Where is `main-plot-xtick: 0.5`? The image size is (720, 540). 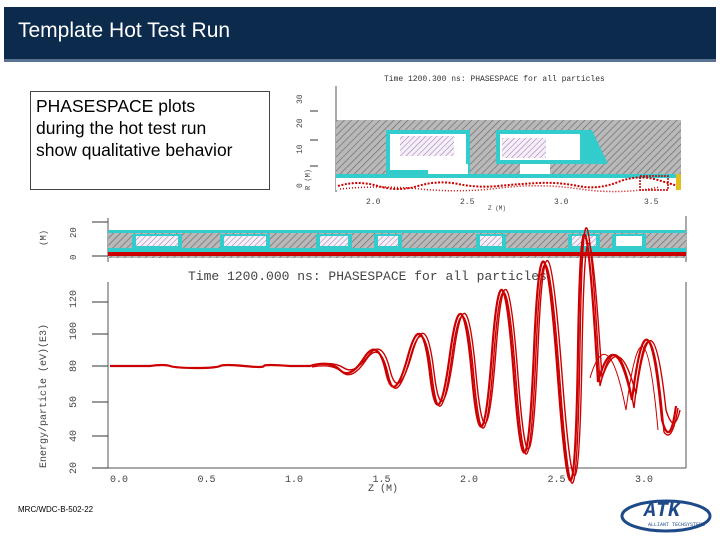
main-plot-xtick: 0.5 is located at coordinates (207, 480).